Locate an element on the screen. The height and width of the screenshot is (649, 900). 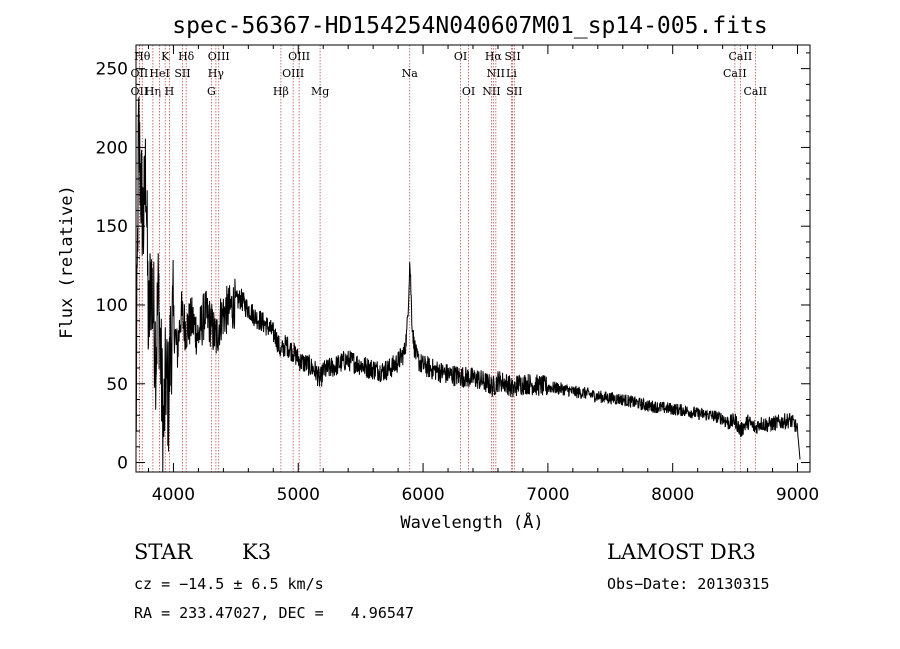
y-tick-label: 200 is located at coordinates (112, 148).